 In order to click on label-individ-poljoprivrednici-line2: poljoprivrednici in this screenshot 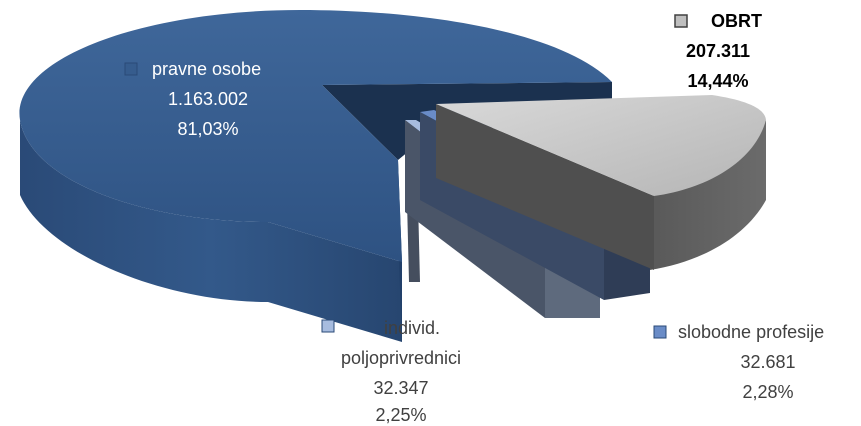, I will do `click(401, 358)`.